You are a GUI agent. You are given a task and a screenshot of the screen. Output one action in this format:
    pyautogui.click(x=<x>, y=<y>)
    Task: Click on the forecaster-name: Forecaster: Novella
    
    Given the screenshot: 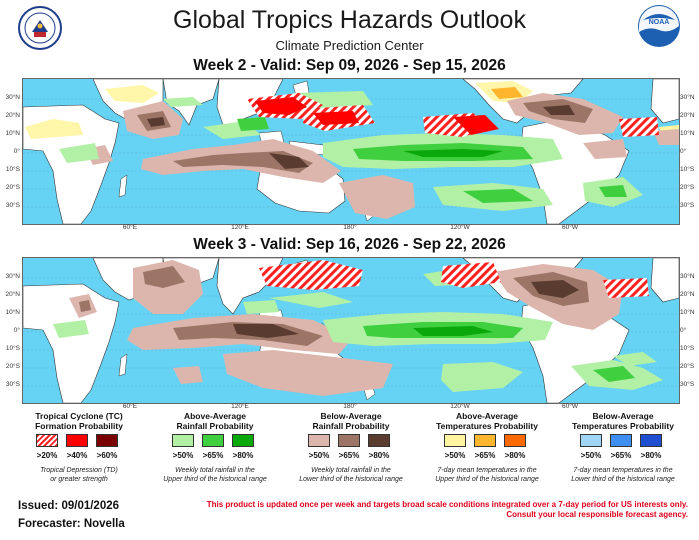 What is the action you would take?
    pyautogui.click(x=71, y=524)
    